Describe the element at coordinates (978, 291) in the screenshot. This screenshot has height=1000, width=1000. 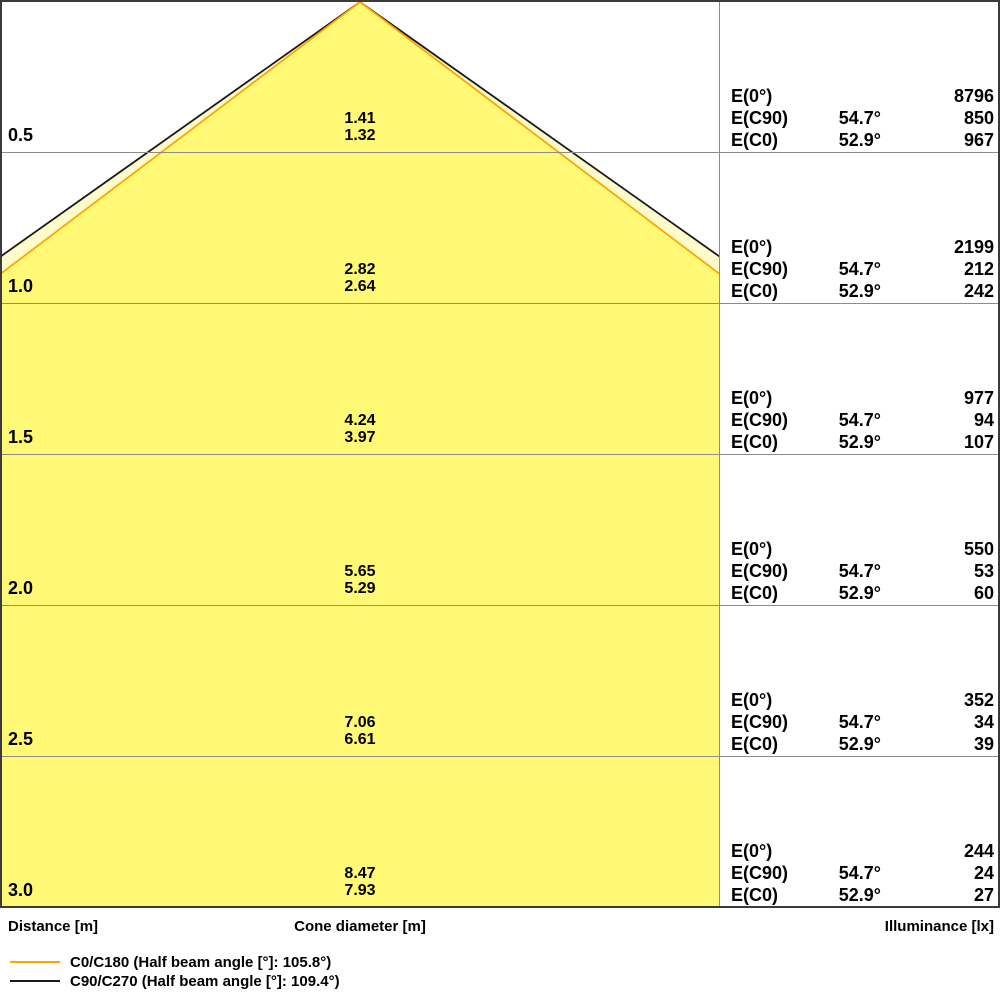
I see `illuminance-ec0-value: 242` at that location.